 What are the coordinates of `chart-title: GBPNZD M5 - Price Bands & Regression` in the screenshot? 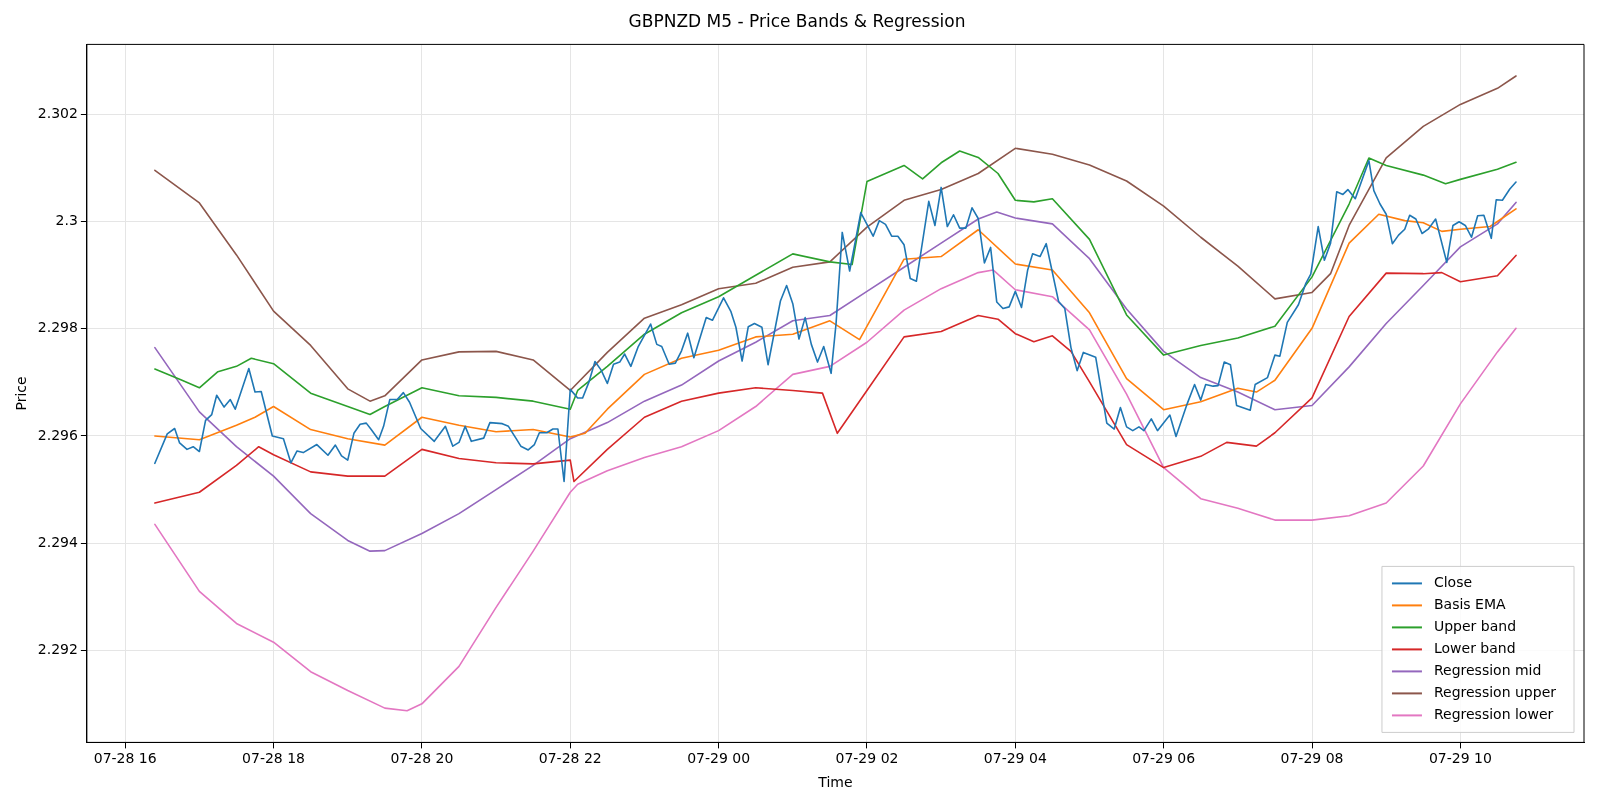 It's located at (797, 20).